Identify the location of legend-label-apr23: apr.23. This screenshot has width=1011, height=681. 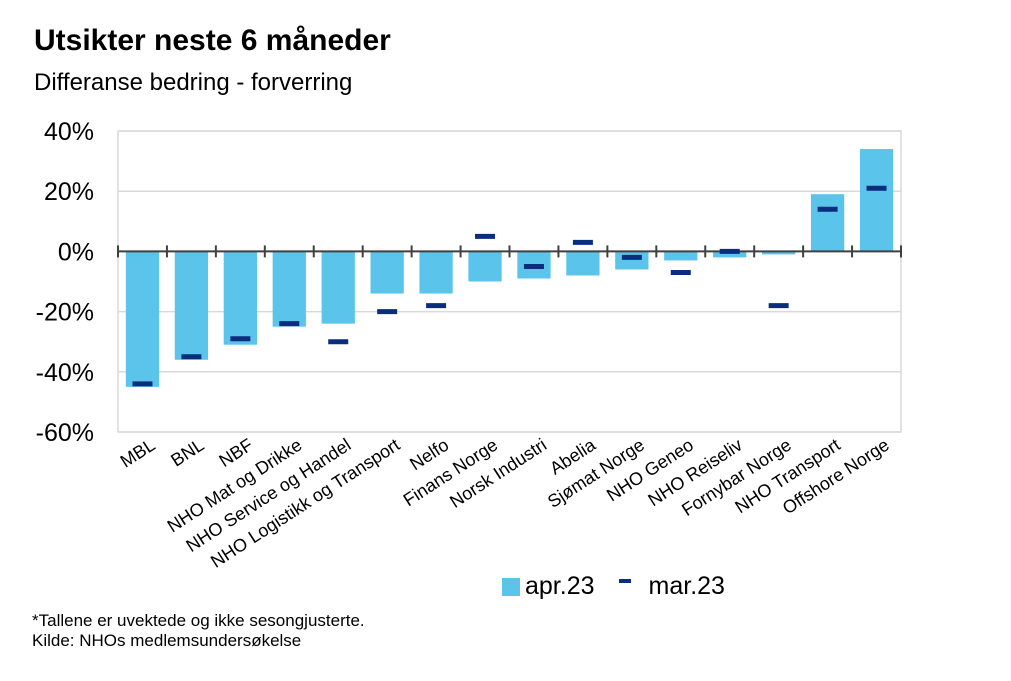
(560, 586).